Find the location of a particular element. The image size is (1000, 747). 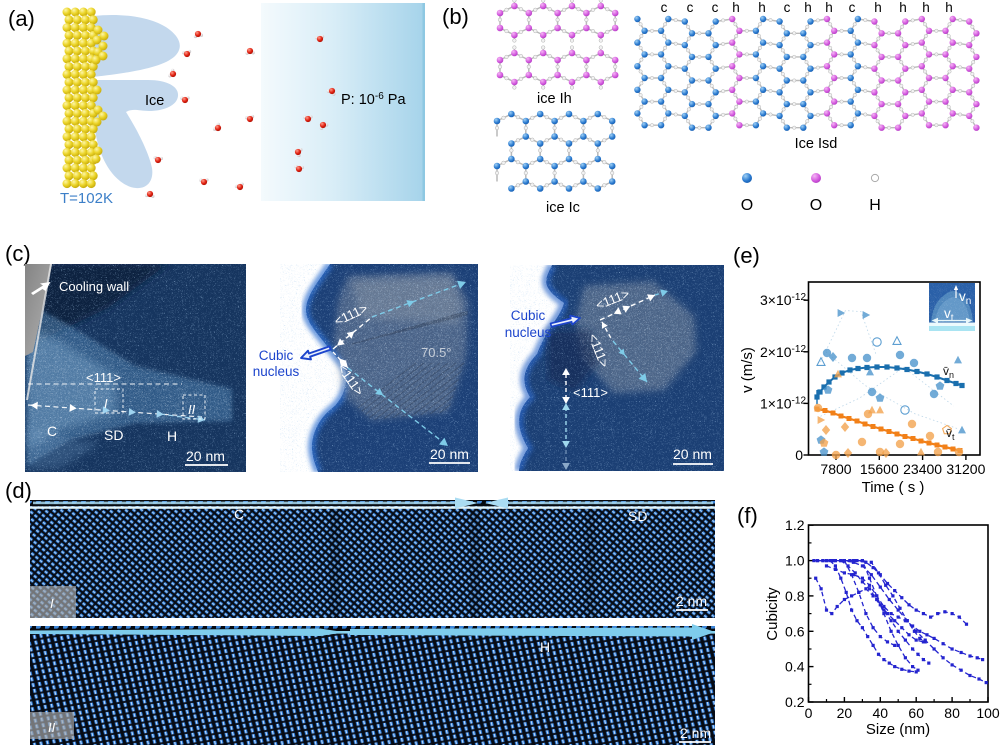

svg-text: Time ( s ) is located at coordinates (893, 487).